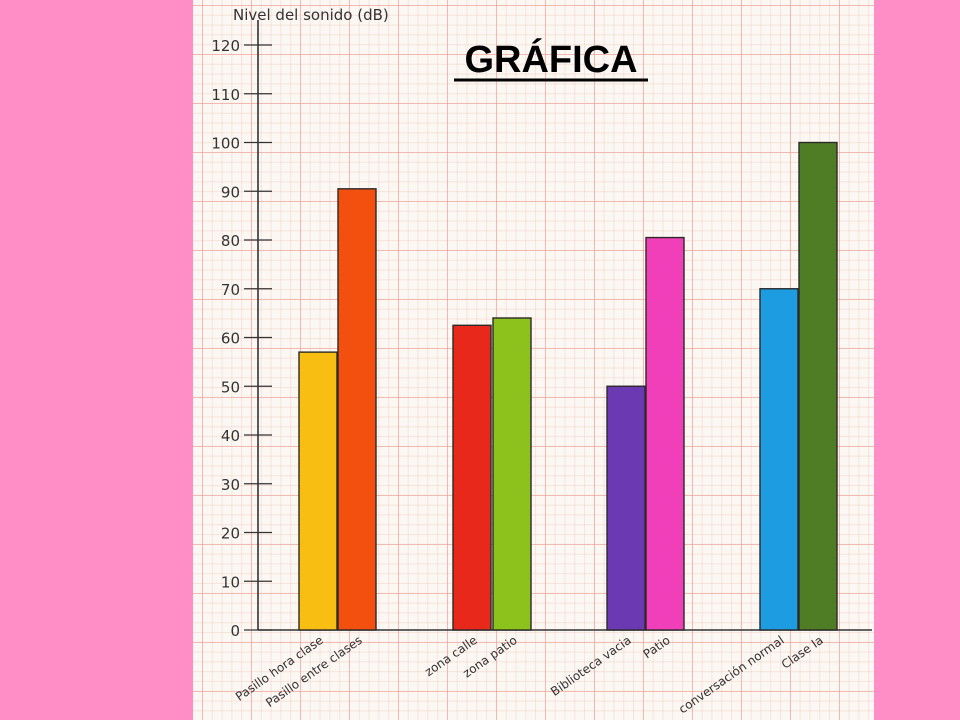 The width and height of the screenshot is (960, 720). I want to click on y-tick-label: 20, so click(230, 534).